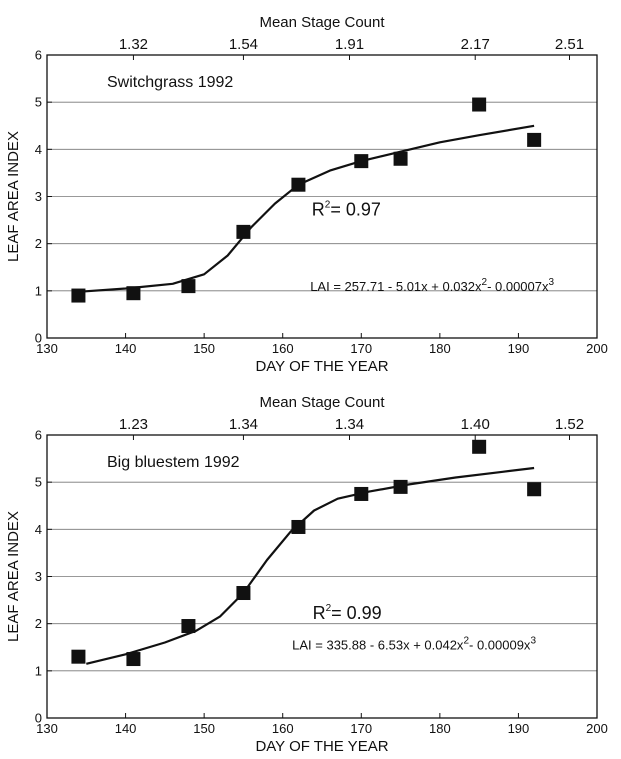 The width and height of the screenshot is (621, 759). Describe the element at coordinates (322, 22) in the screenshot. I see `chart-1-top-axis-title: Mean Stage Count` at that location.